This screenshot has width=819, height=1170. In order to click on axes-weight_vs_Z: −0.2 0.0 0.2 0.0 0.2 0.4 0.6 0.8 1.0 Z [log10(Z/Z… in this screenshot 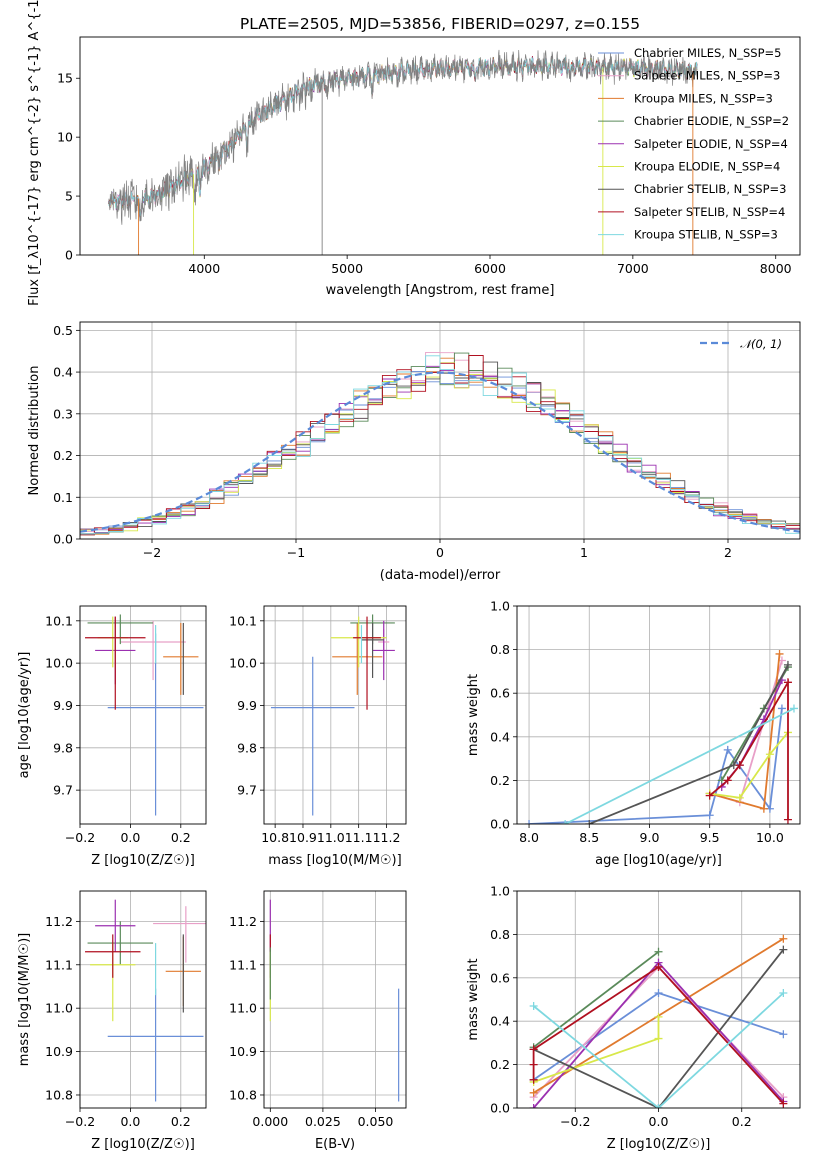, I will do `click(633, 1018)`.